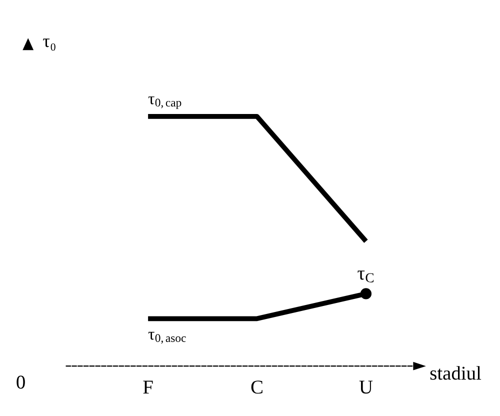 This screenshot has width=500, height=416. I want to click on annotation: τ$_{0,asoc}$, so click(167, 338).